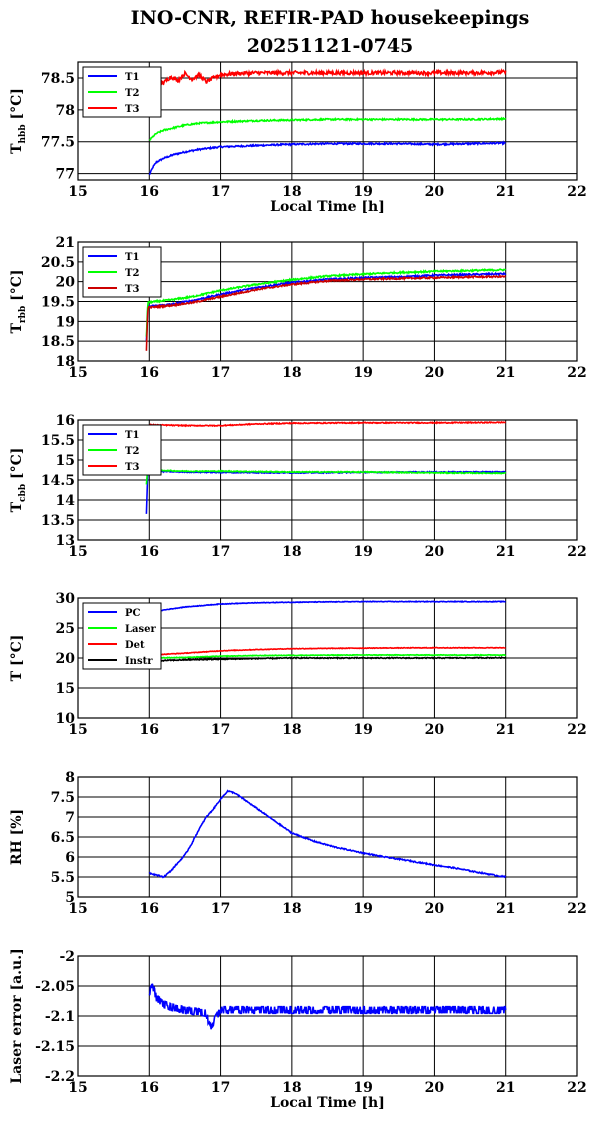 The width and height of the screenshot is (595, 1134). I want to click on figure-title-line2: 20251121-0745, so click(330, 46).